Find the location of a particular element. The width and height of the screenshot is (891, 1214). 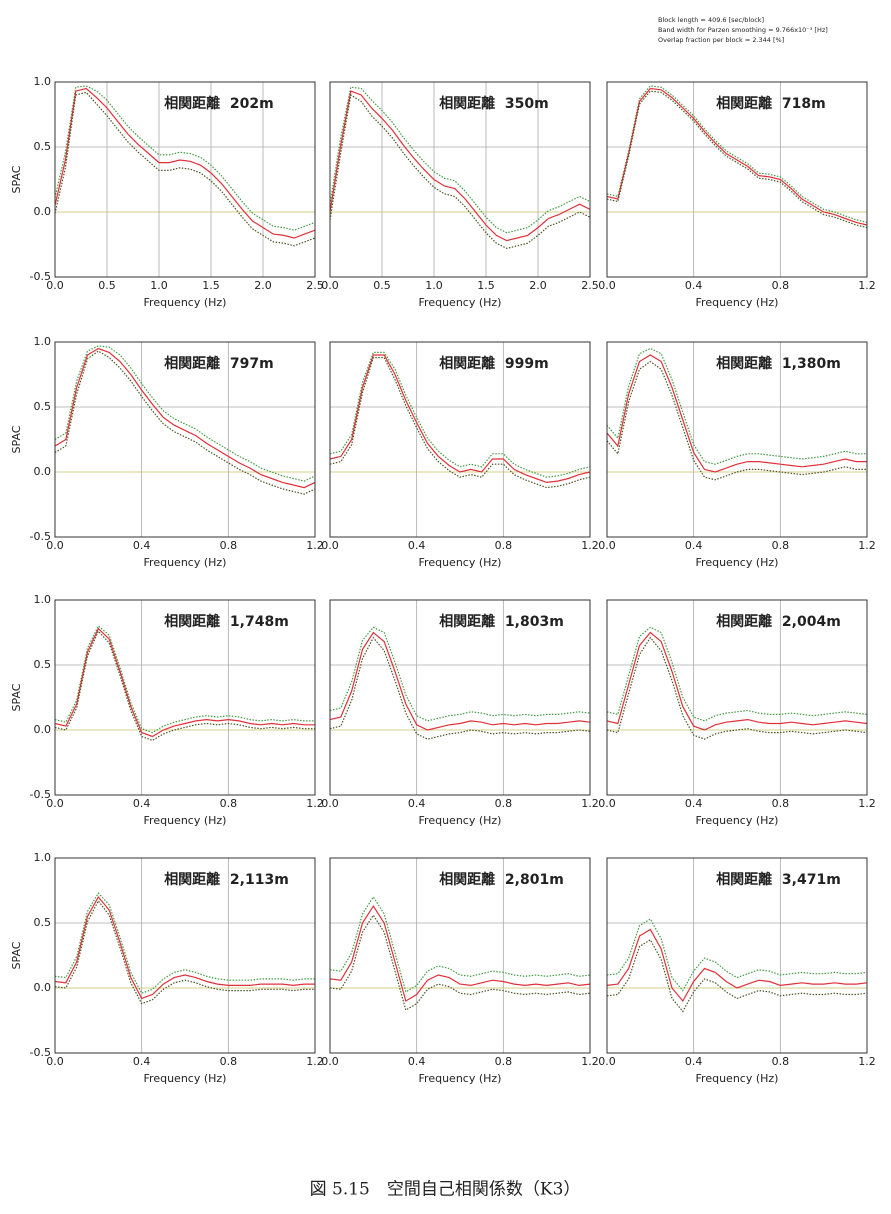

chart-panel: 0.0 0.4 0.8 1.2 相関距離 718m Frequency (Hz) is located at coordinates (737, 195).